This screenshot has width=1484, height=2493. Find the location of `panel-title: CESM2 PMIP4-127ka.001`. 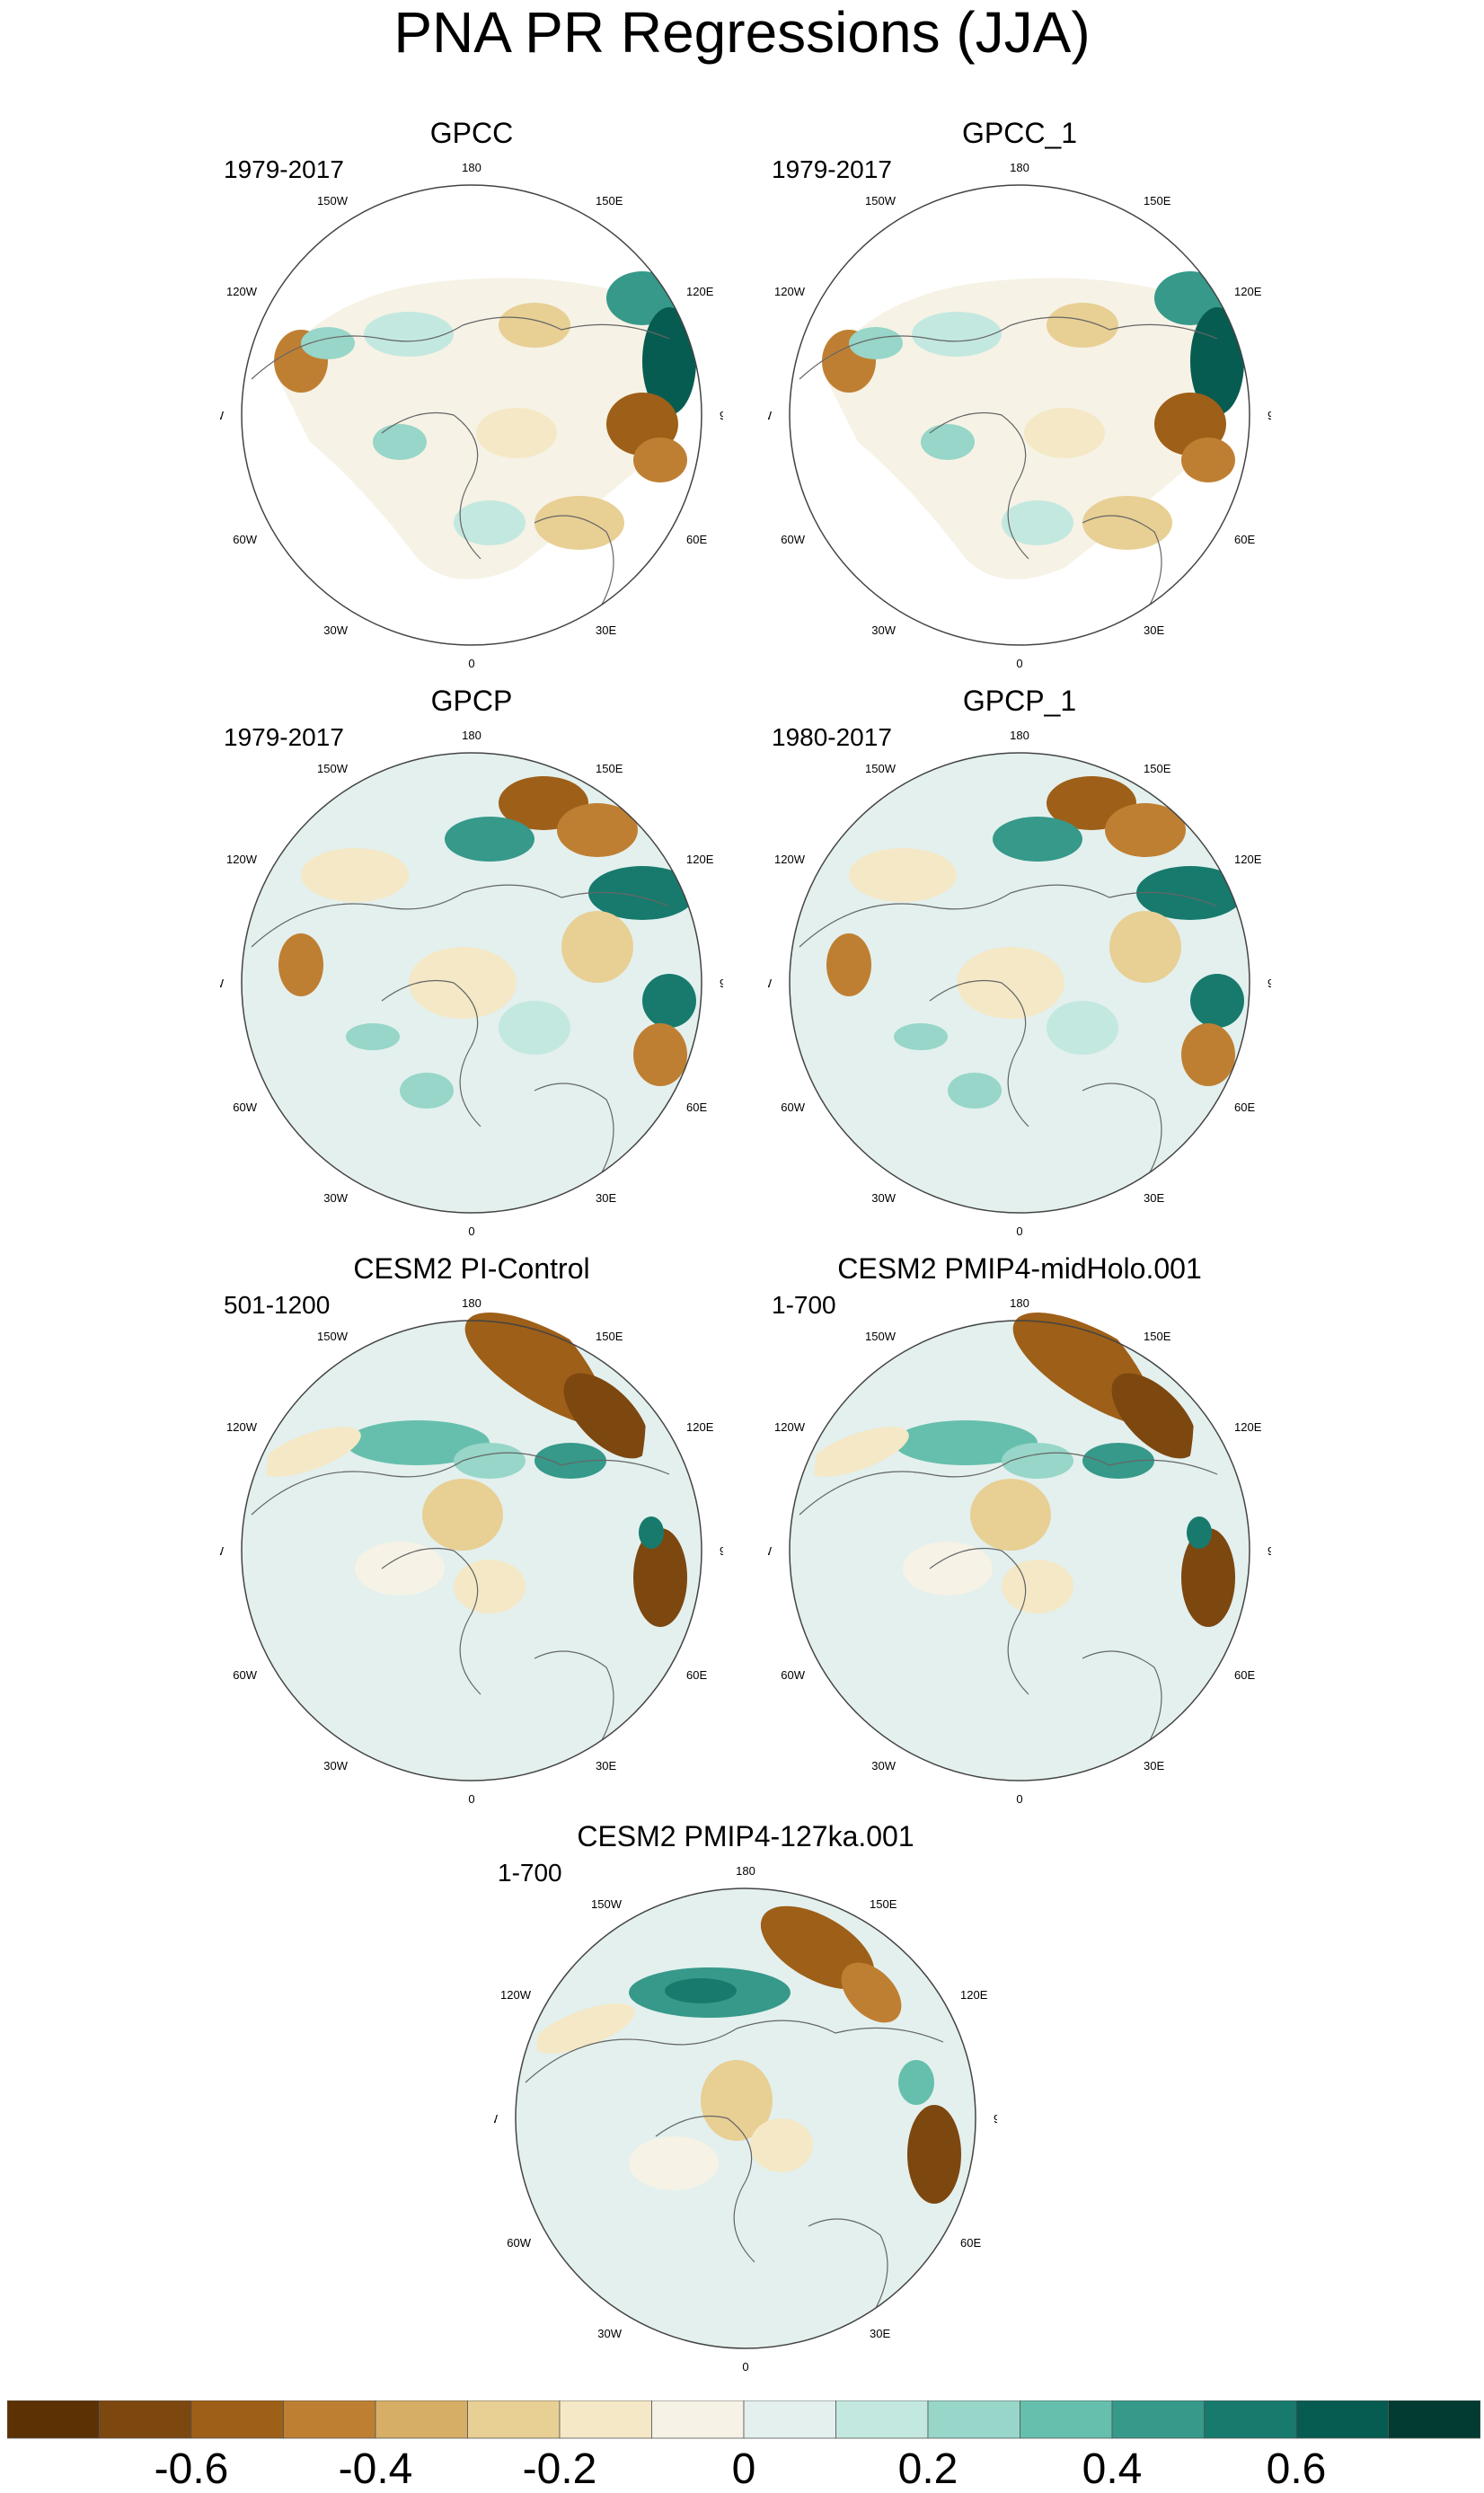

panel-title: CESM2 PMIP4-127ka.001 is located at coordinates (746, 1836).